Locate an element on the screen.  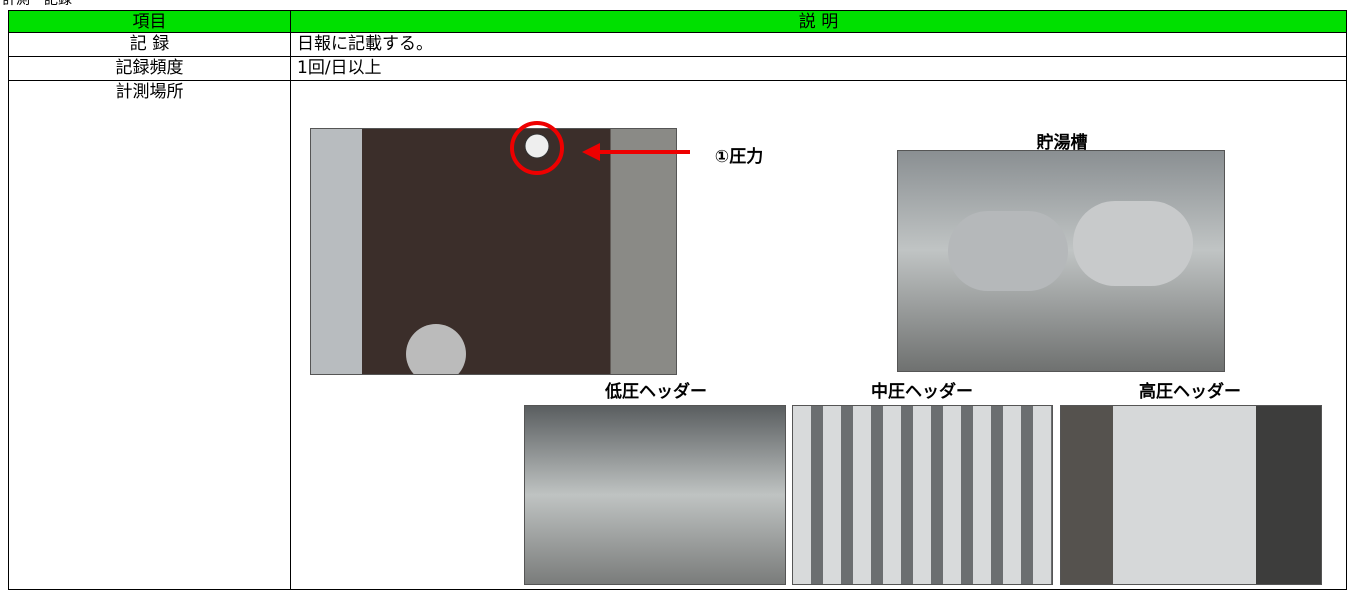
photo-mid-header is located at coordinates (922, 495).